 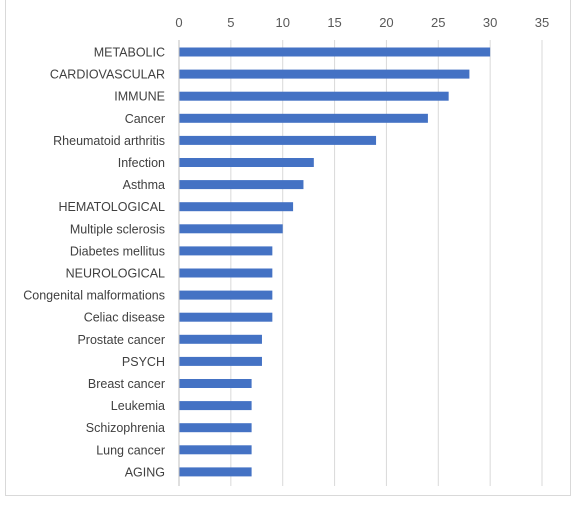 What do you see at coordinates (111, 207) in the screenshot?
I see `category-label: HEMATOLOGICAL` at bounding box center [111, 207].